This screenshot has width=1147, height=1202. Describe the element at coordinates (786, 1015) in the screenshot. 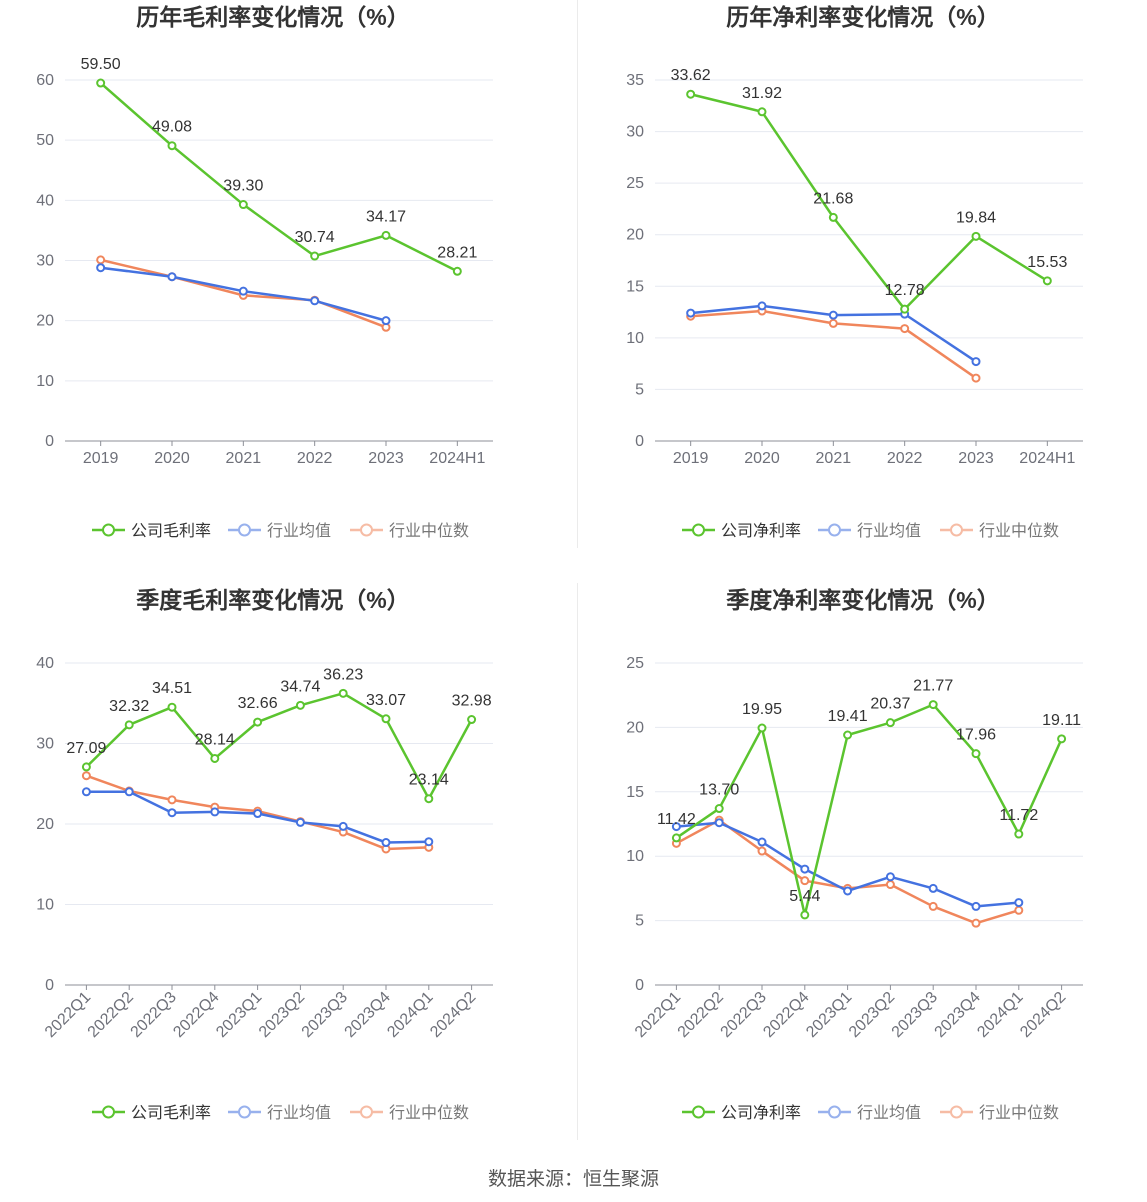

I see `x-tick-label: 2022Q4` at that location.